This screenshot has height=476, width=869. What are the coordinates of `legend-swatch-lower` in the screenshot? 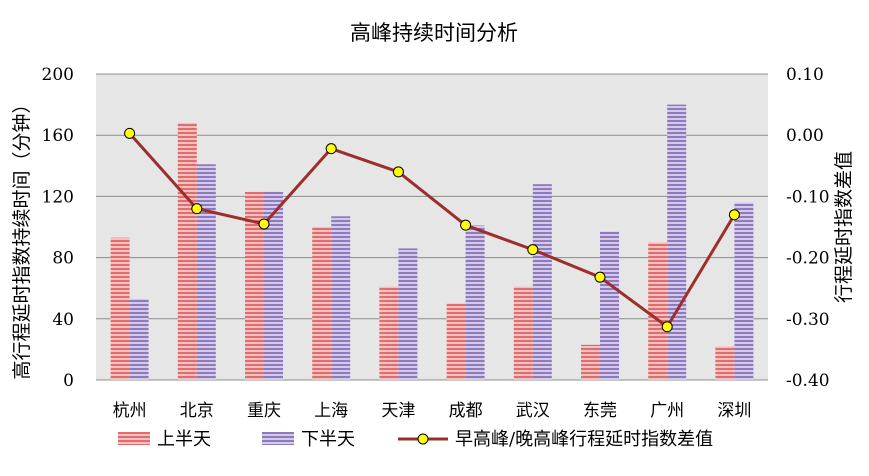 It's located at (278, 438).